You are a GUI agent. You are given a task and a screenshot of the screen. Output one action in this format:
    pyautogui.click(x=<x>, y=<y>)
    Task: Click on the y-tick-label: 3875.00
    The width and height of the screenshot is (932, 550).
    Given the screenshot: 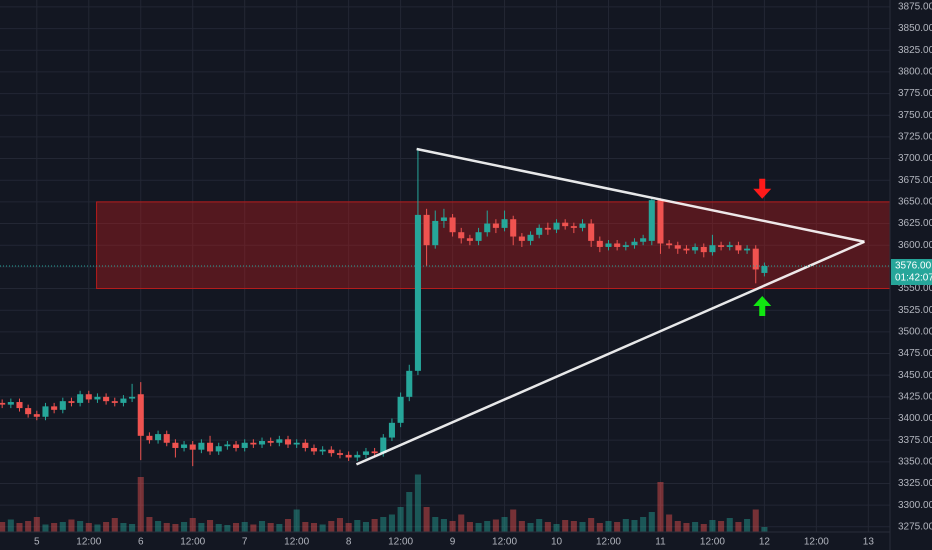 What is the action you would take?
    pyautogui.click(x=915, y=7)
    